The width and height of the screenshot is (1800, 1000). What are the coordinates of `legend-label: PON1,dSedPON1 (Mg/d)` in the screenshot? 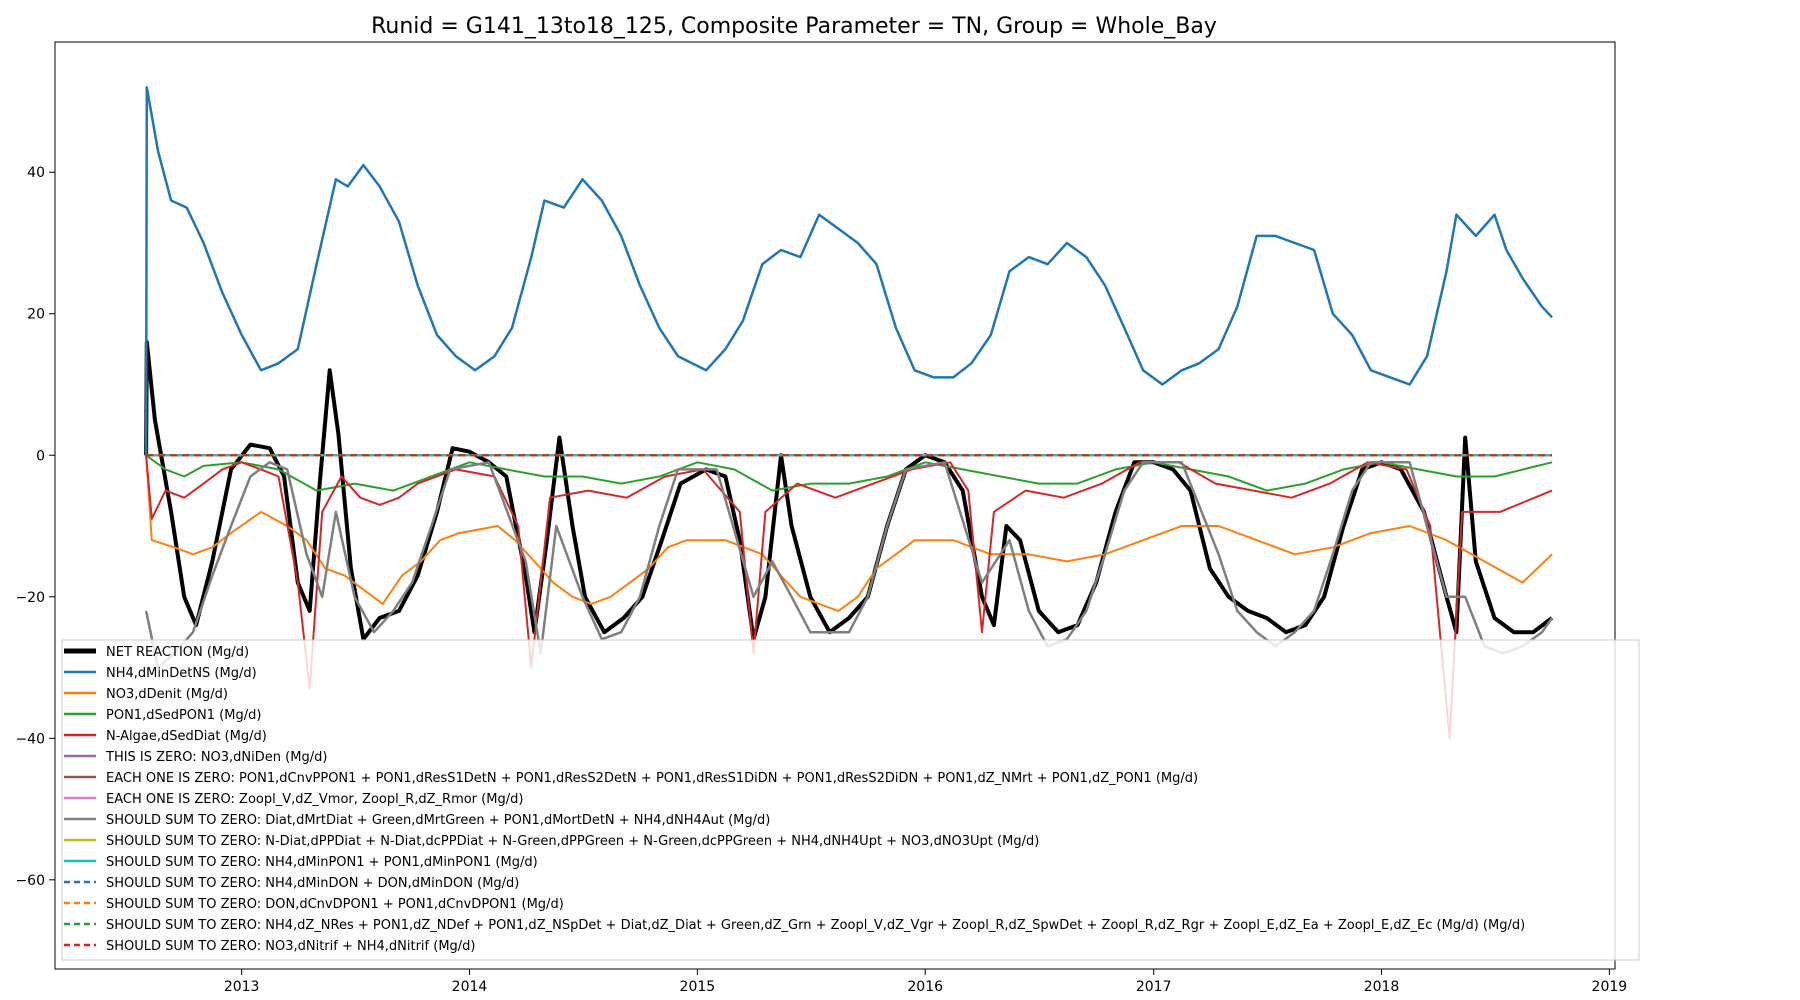 It's located at (183, 715).